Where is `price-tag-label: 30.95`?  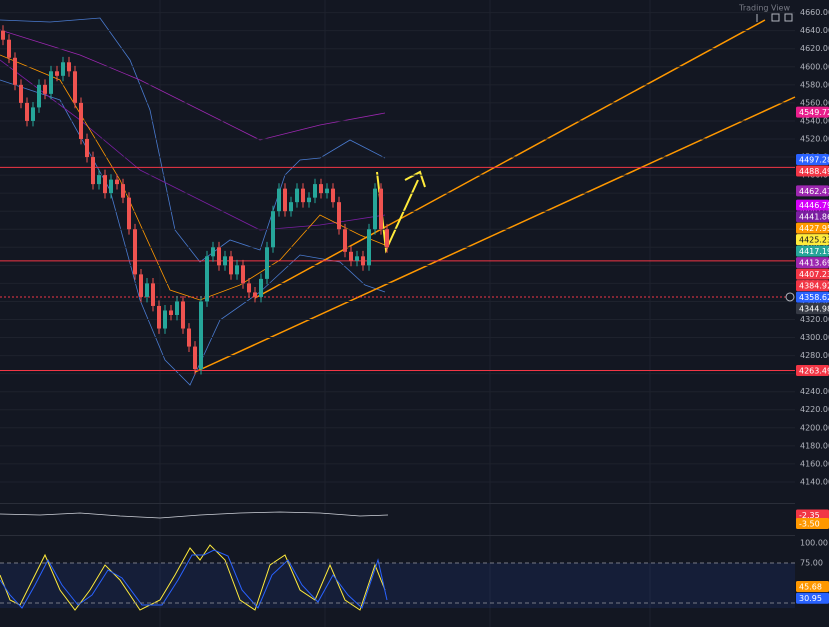
price-tag-label: 30.95 is located at coordinates (810, 598).